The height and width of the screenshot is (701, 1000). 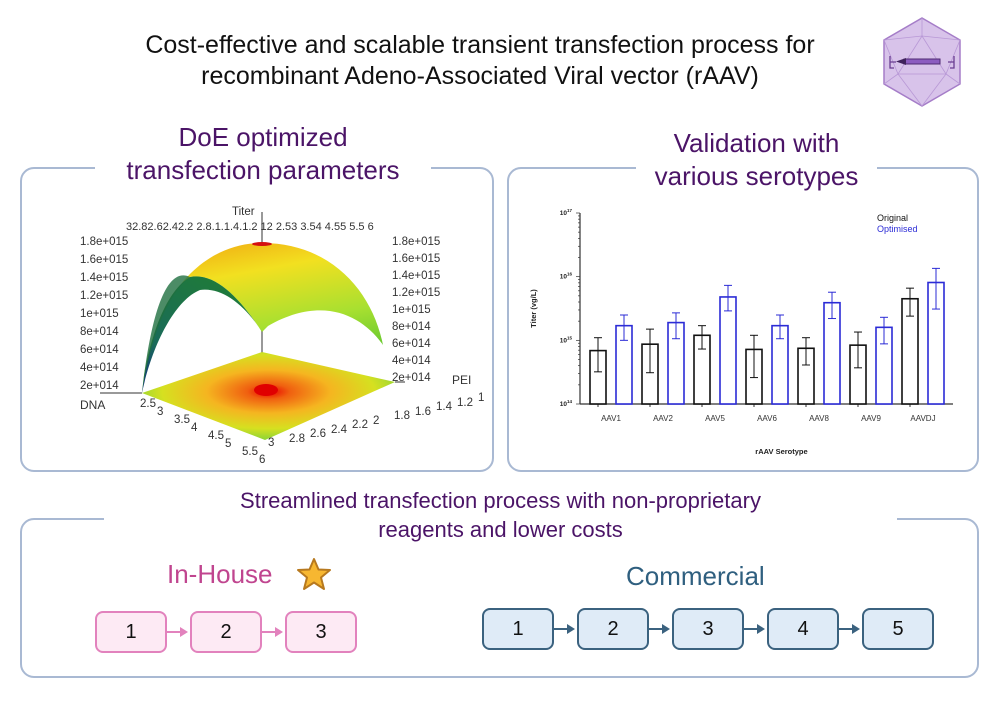 I want to click on z-tick-right: 6e+014, so click(x=411, y=344).